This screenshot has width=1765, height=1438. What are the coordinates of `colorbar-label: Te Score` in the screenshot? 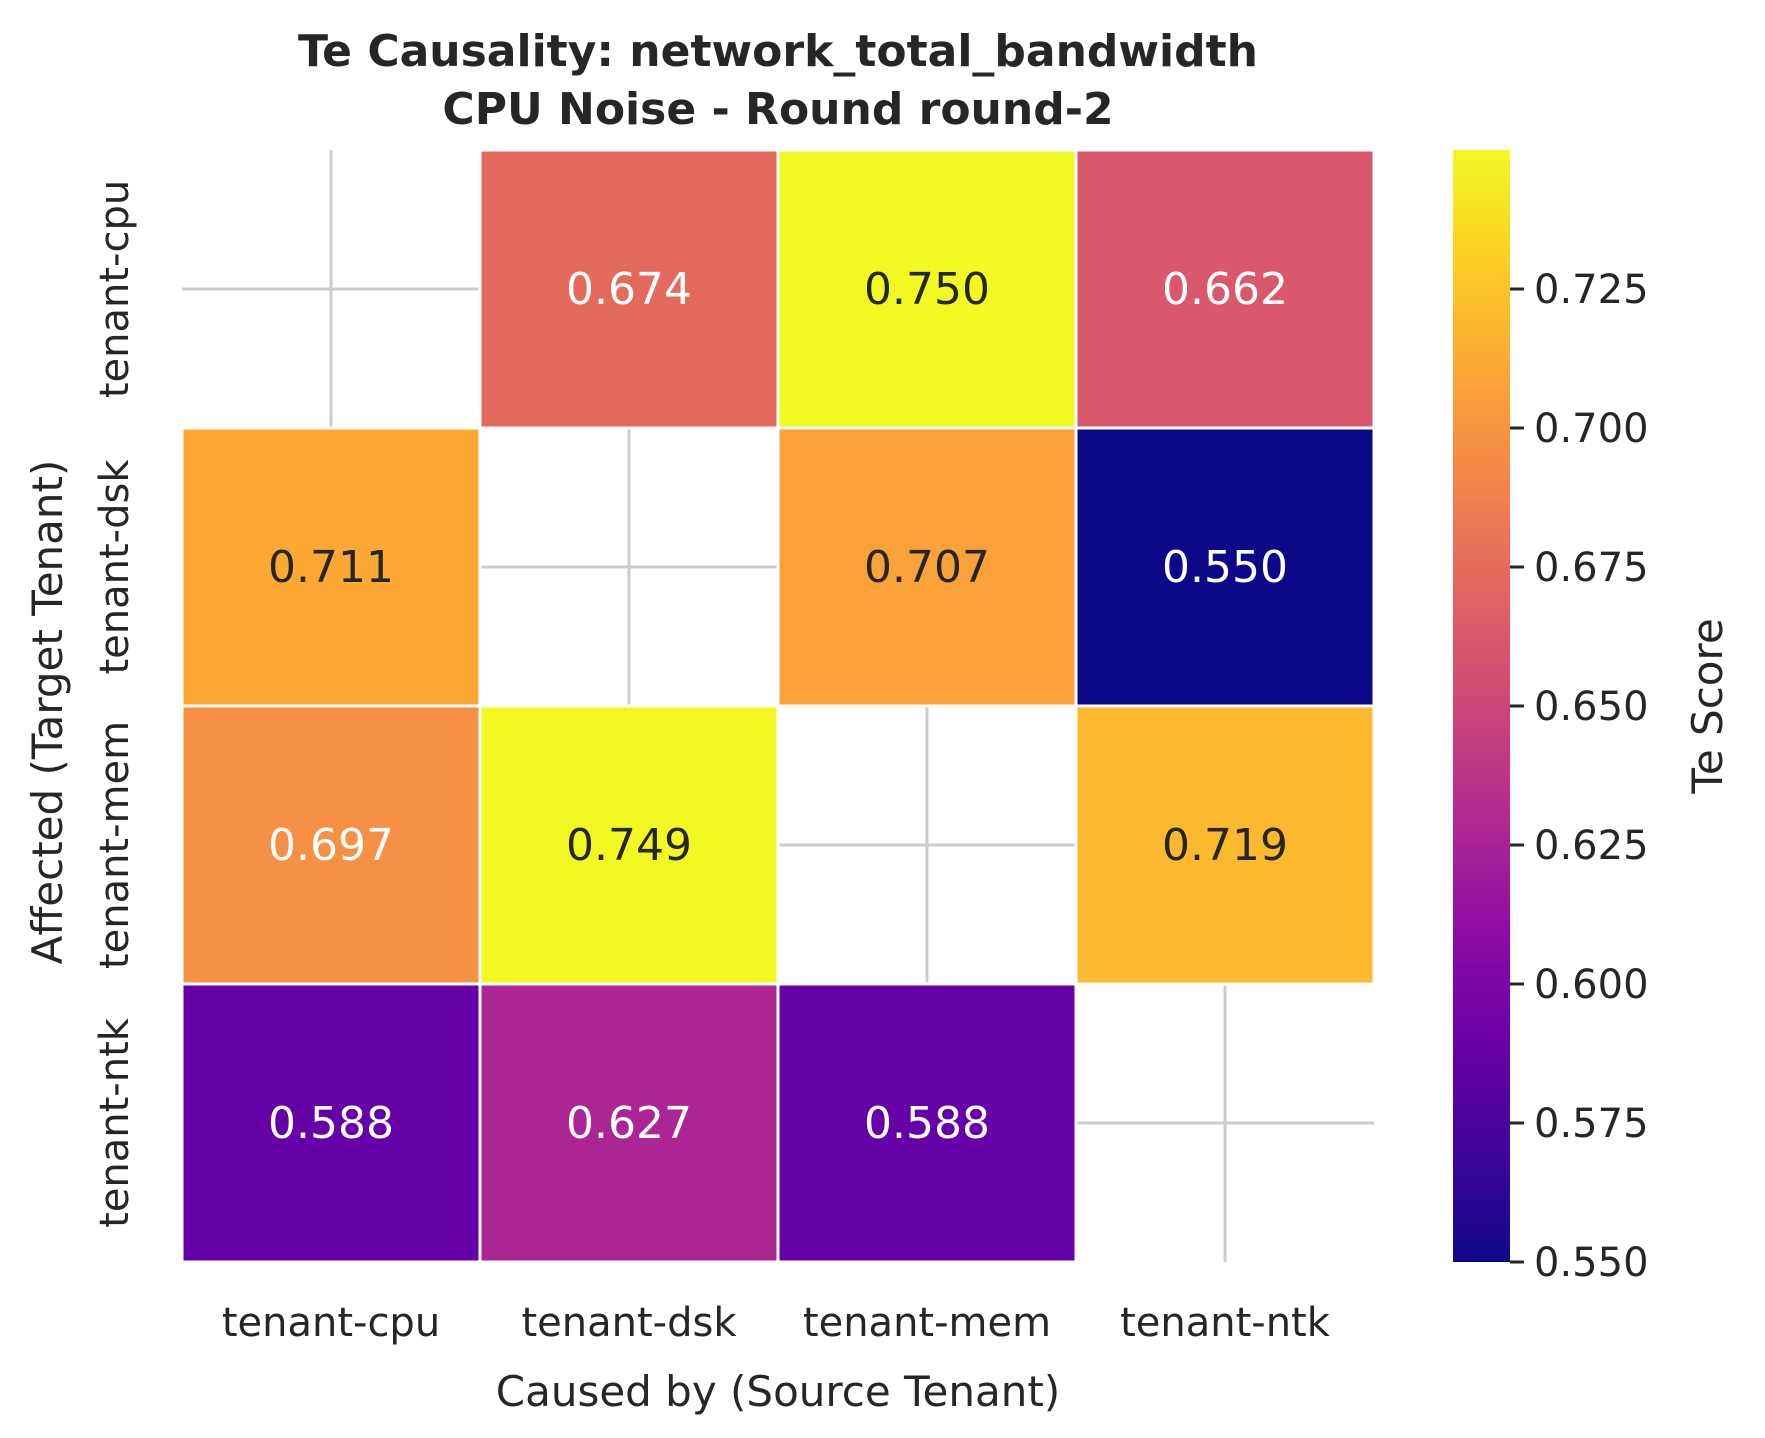 It's located at (1707, 706).